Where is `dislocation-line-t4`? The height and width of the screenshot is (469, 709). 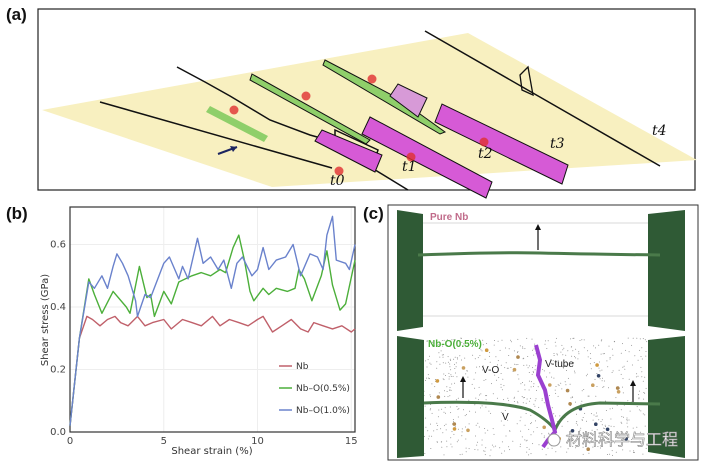 dislocation-line-t4 is located at coordinates (542, 98).